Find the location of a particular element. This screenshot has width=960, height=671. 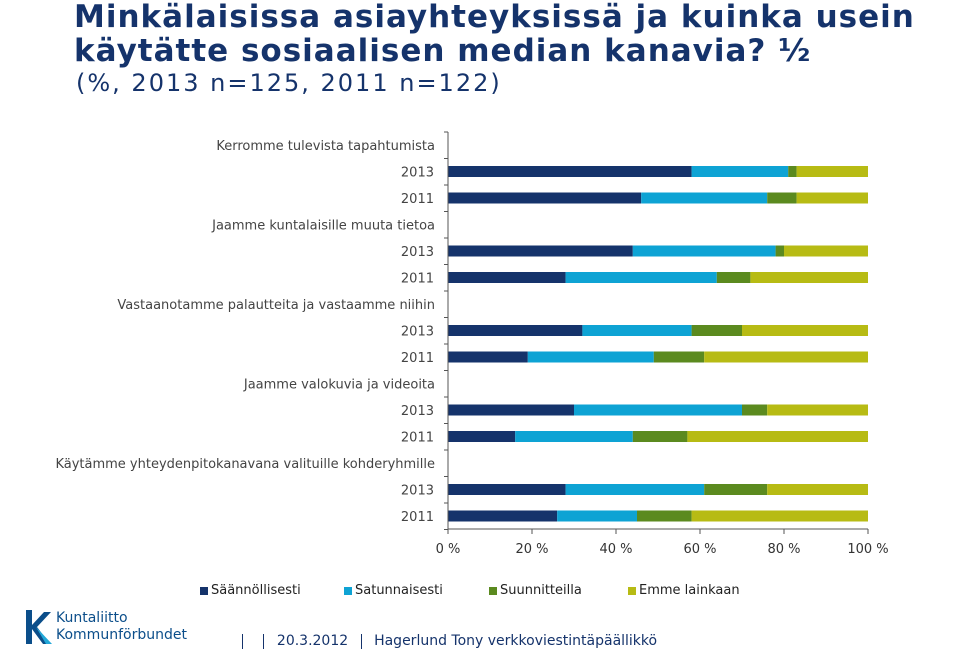

legend-item: Suunnitteilla is located at coordinates (535, 590).